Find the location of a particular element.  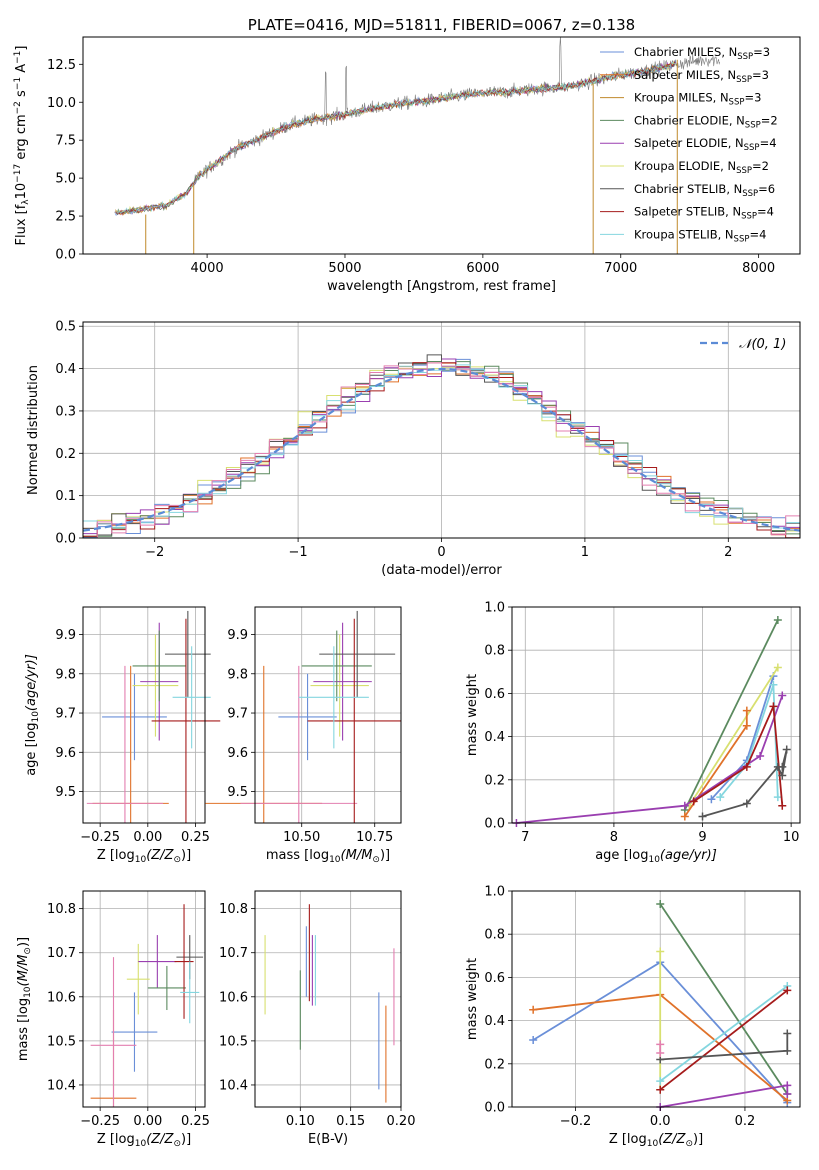

legend-label: Salpeter STELIB, NSSP=4 is located at coordinates (704, 213).